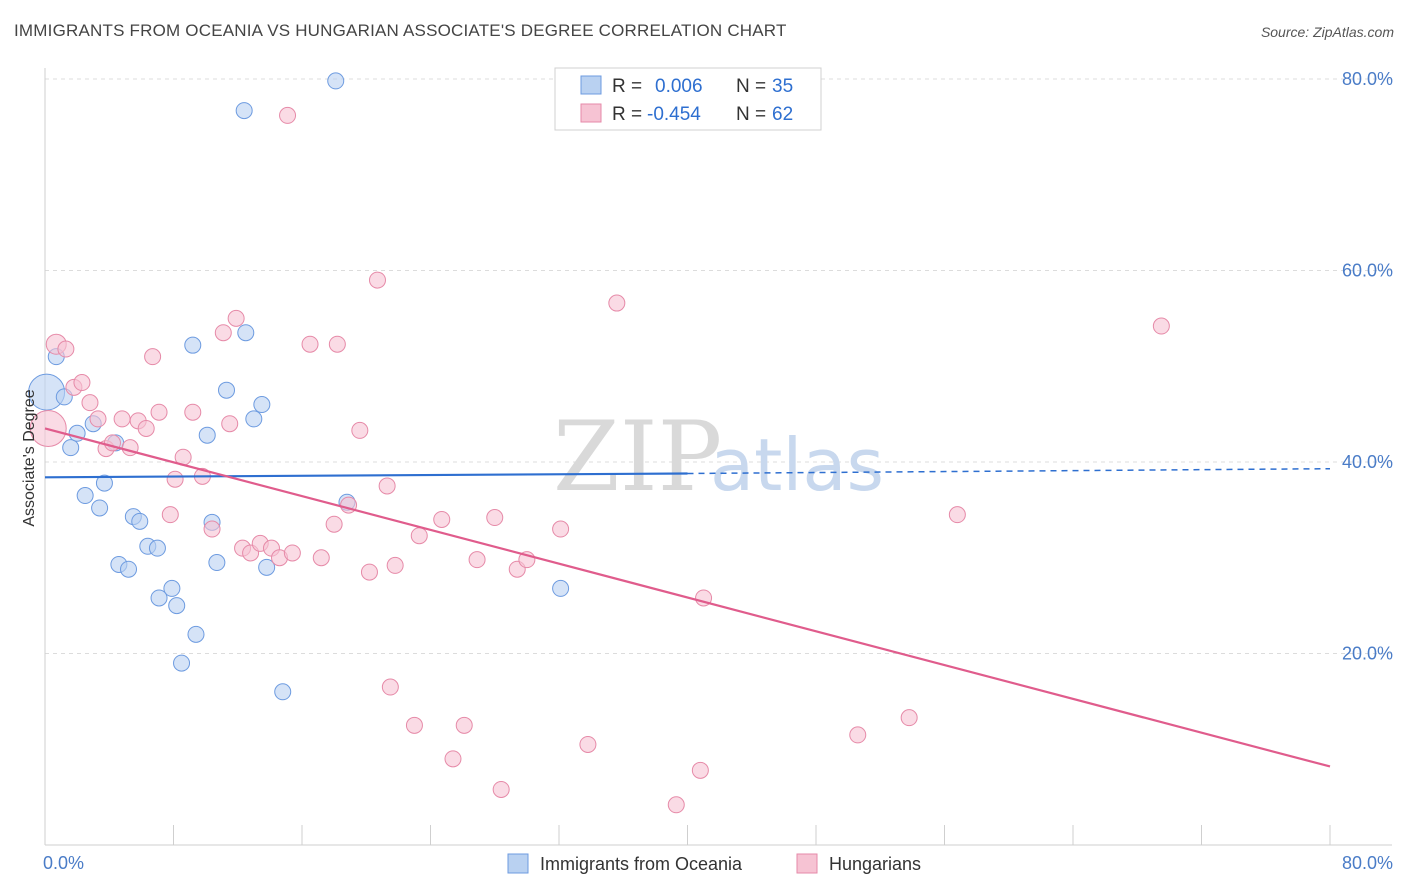 The width and height of the screenshot is (1406, 892). What do you see at coordinates (591, 113) in the screenshot?
I see `legend-swatch-pink` at bounding box center [591, 113].